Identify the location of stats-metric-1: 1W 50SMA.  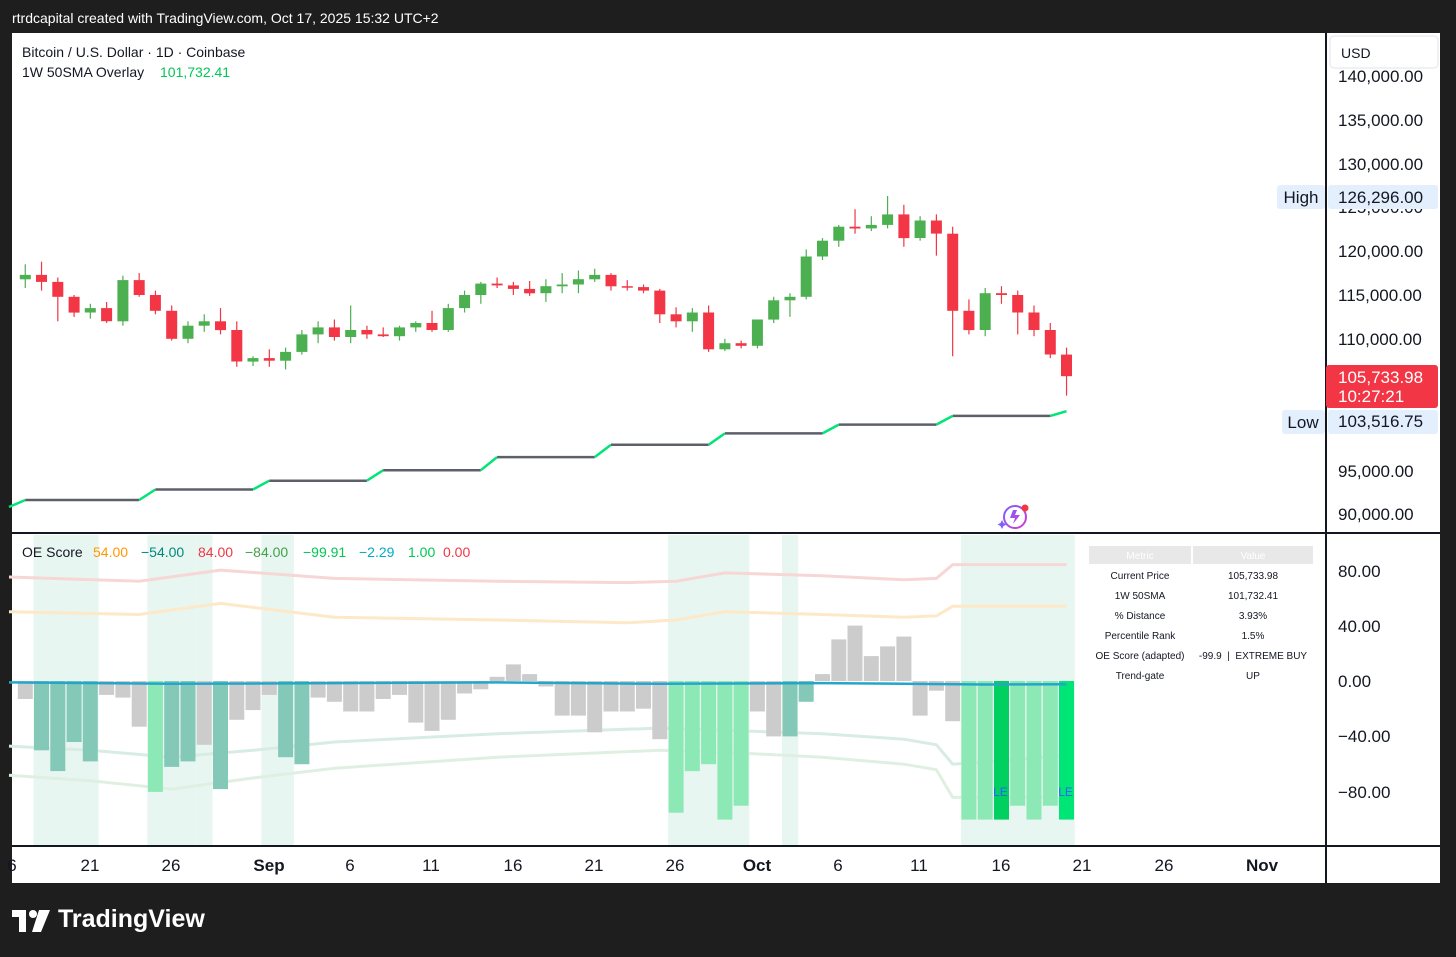
(1140, 596).